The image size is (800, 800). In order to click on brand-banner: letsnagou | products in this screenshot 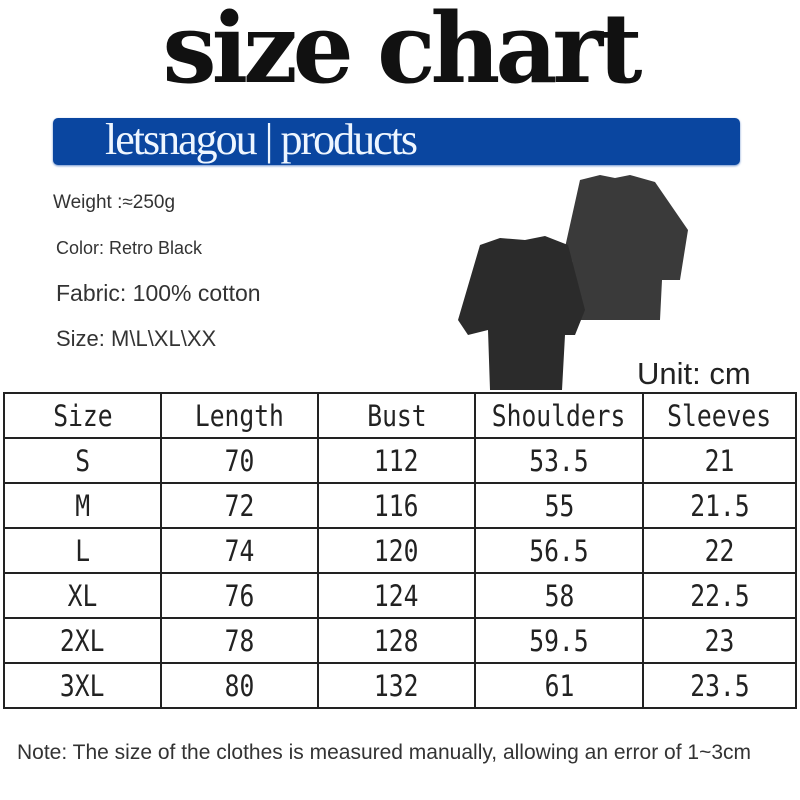, I will do `click(396, 140)`.